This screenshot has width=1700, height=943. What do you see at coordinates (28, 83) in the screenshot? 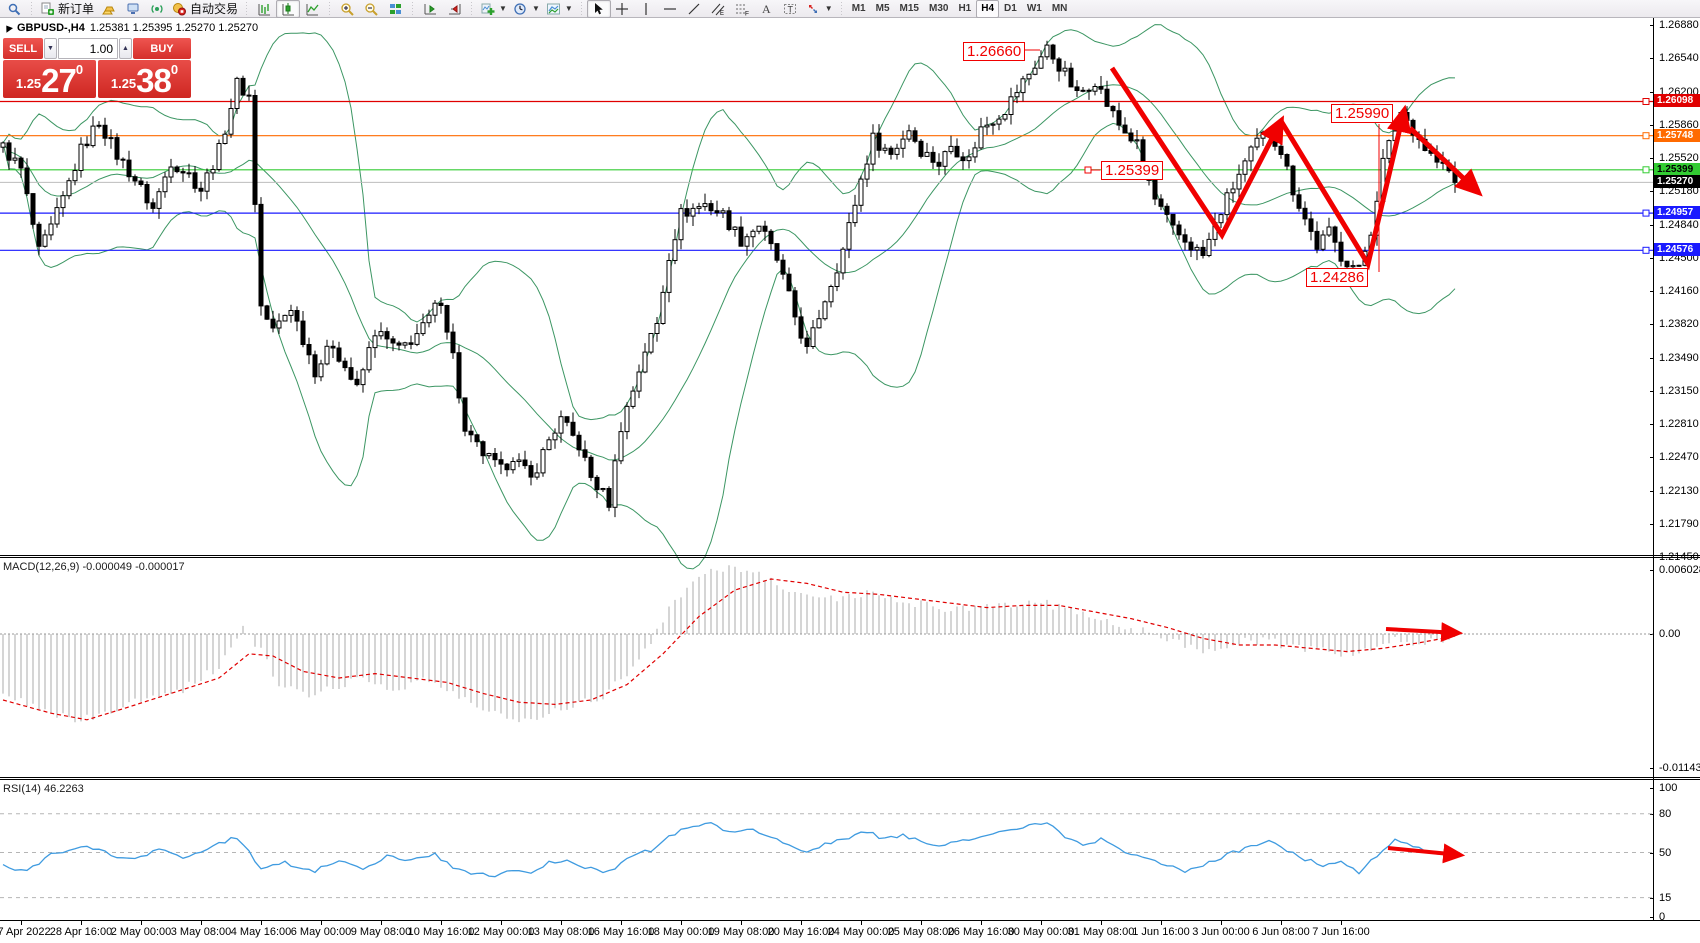
I see `sell-price-small: 1.25` at bounding box center [28, 83].